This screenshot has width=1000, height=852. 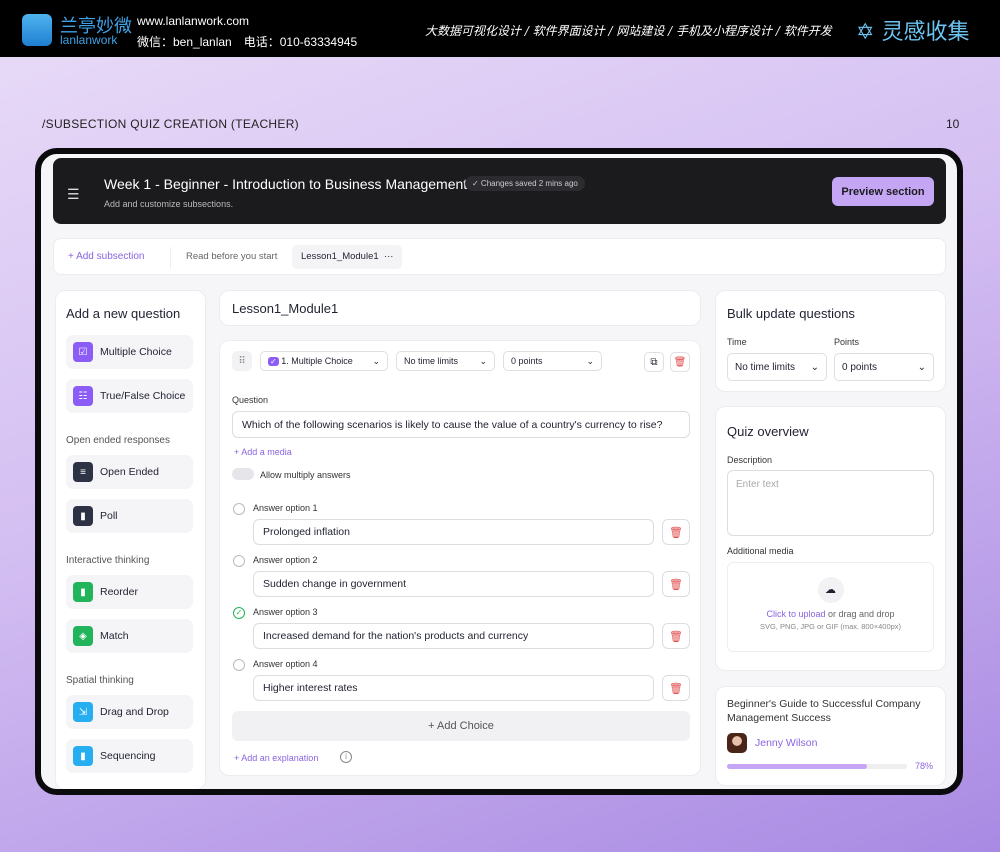 What do you see at coordinates (243, 474) in the screenshot?
I see `allow-multiple-toggle` at bounding box center [243, 474].